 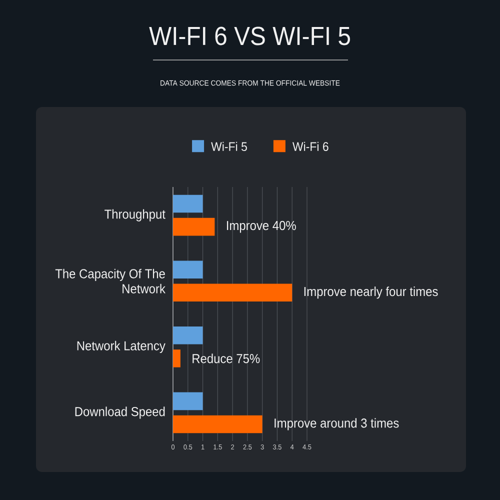 What do you see at coordinates (310, 147) in the screenshot?
I see `legend-label: Wi-Fi 6` at bounding box center [310, 147].